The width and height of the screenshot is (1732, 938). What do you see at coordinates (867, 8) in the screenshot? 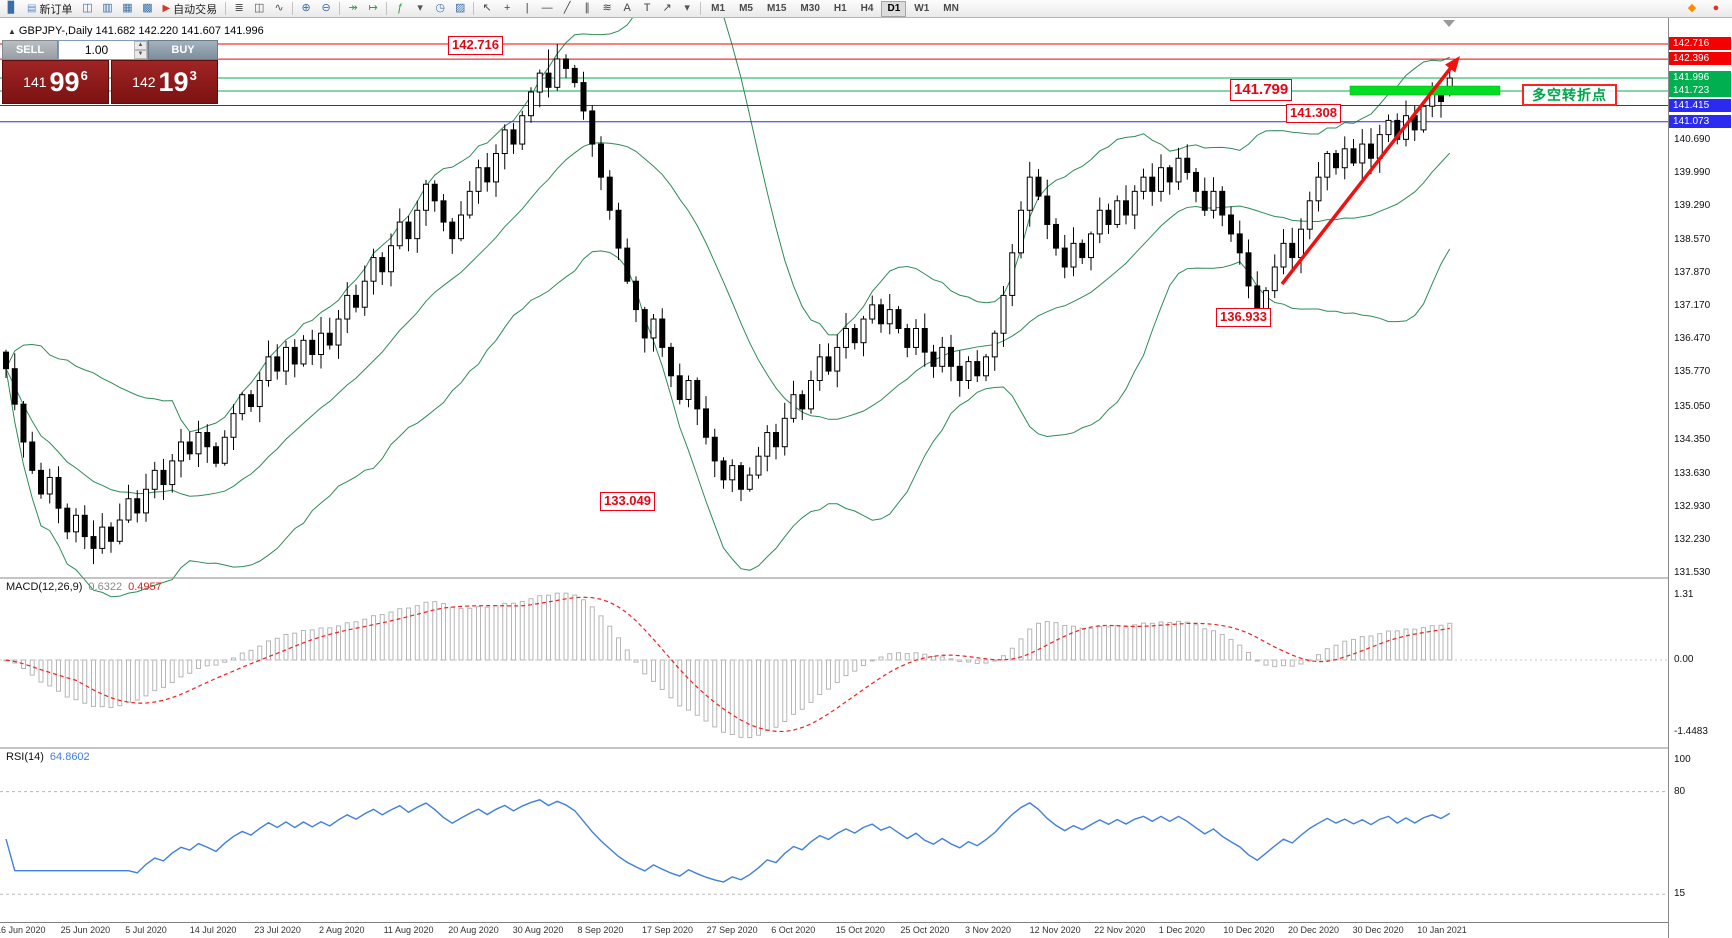
I see `timeframe-button-h4: H4` at bounding box center [867, 8].